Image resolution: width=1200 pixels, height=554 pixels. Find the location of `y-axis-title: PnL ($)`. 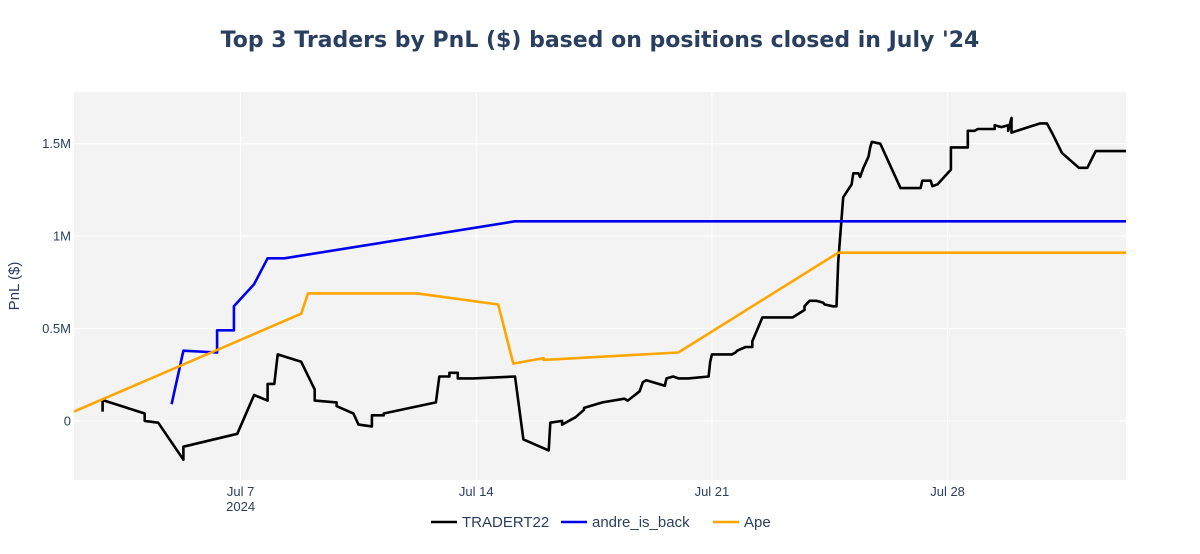

y-axis-title: PnL ($) is located at coordinates (14, 286).